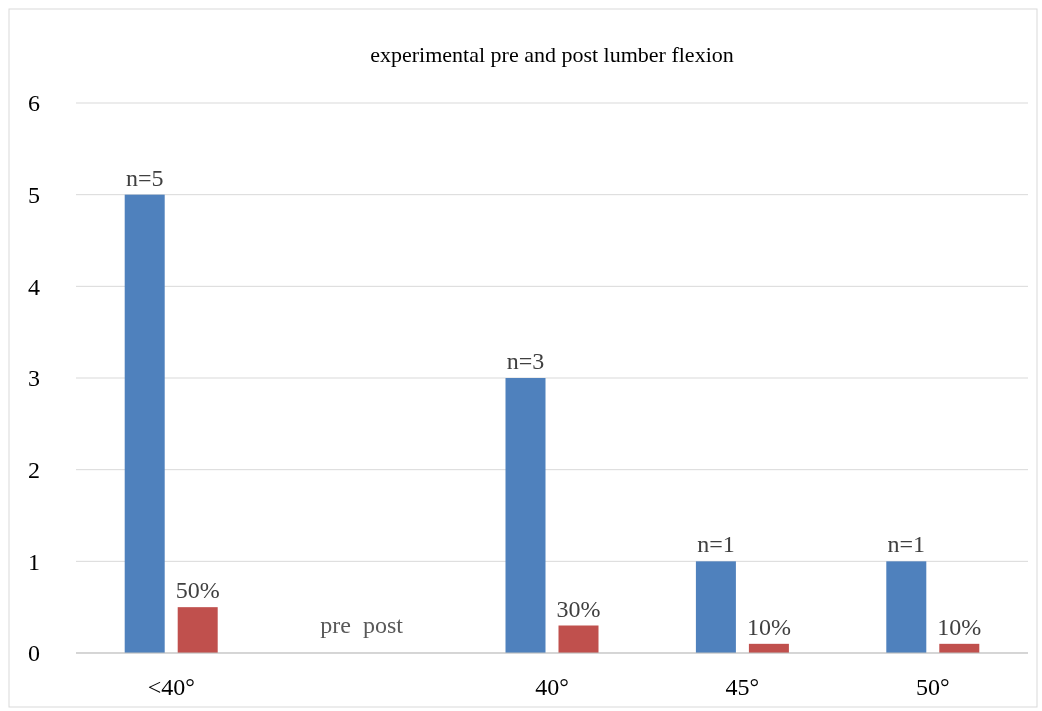  Describe the element at coordinates (578, 608) in the screenshot. I see `data-label: 30%` at that location.